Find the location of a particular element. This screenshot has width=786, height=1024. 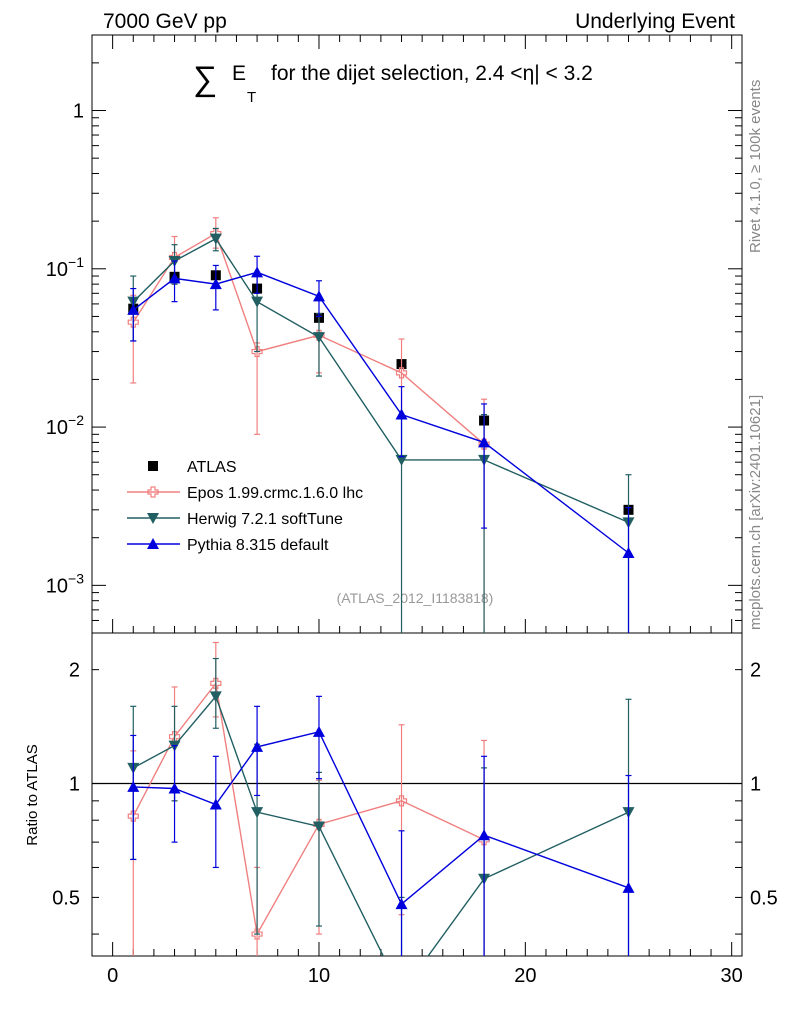

series-epos is located at coordinates (308, 798).